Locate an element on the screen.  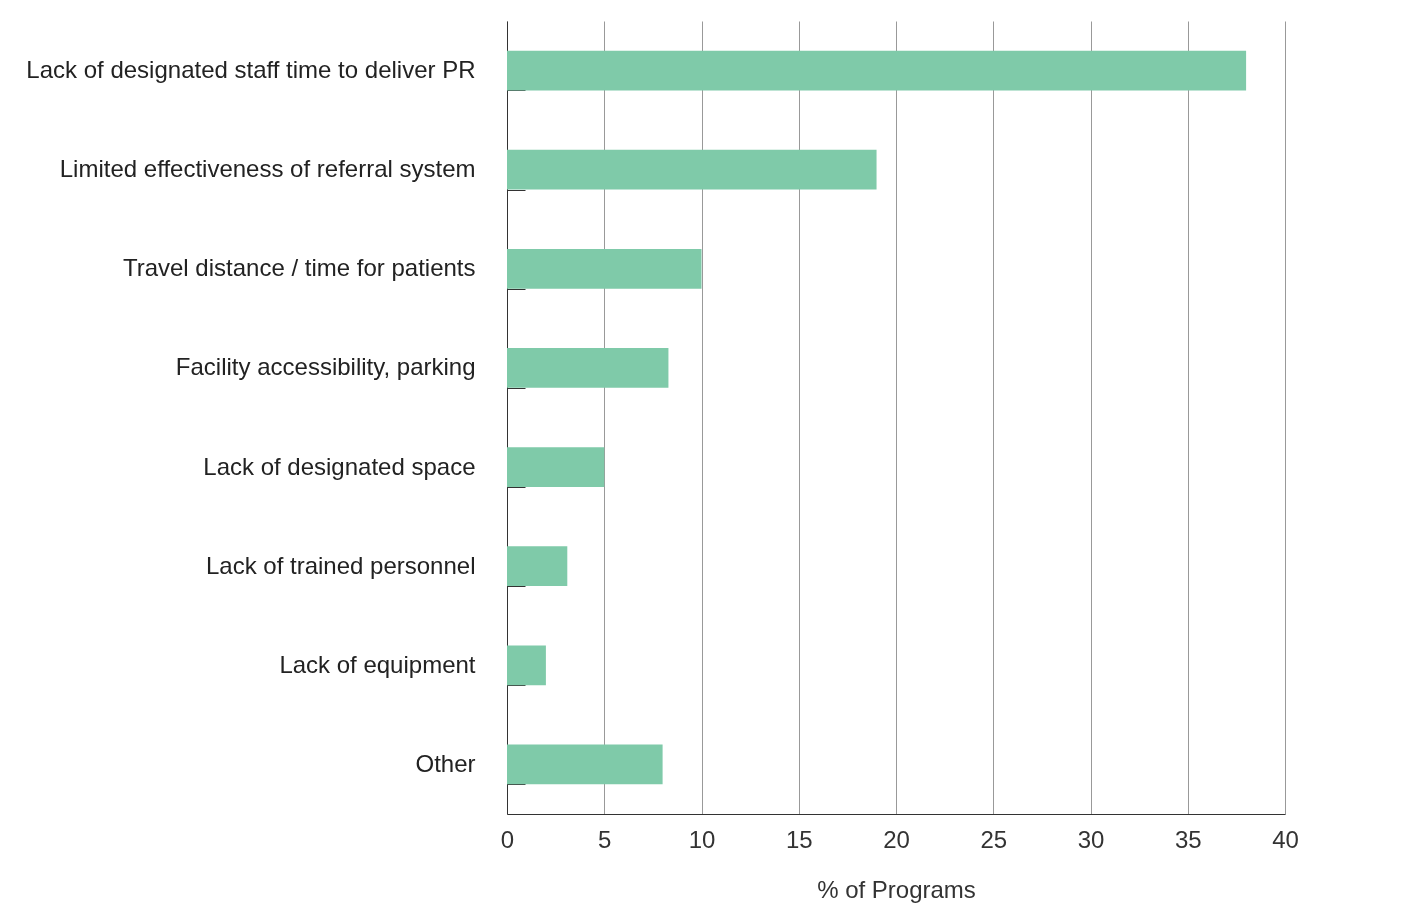
x-tick-label: 5 is located at coordinates (605, 839).